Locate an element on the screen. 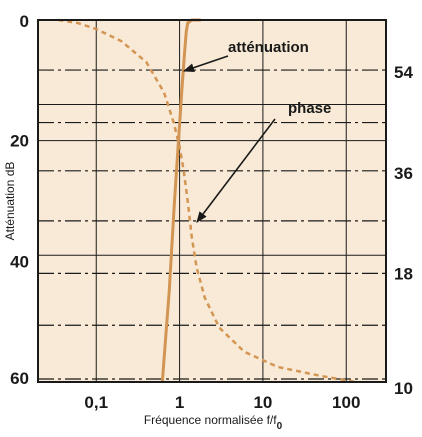  x-axis-label: Fréquence normalisée f/f0 is located at coordinates (213, 422).